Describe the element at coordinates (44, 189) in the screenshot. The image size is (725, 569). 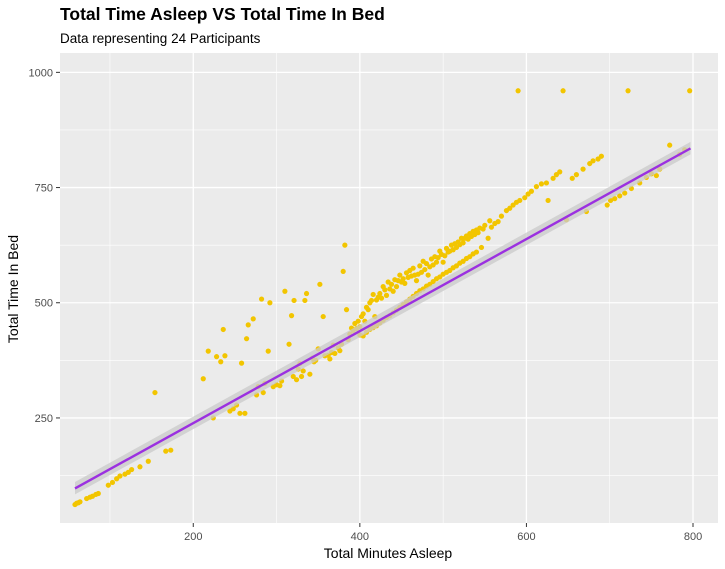
I see `y-tick-label: 750` at that location.